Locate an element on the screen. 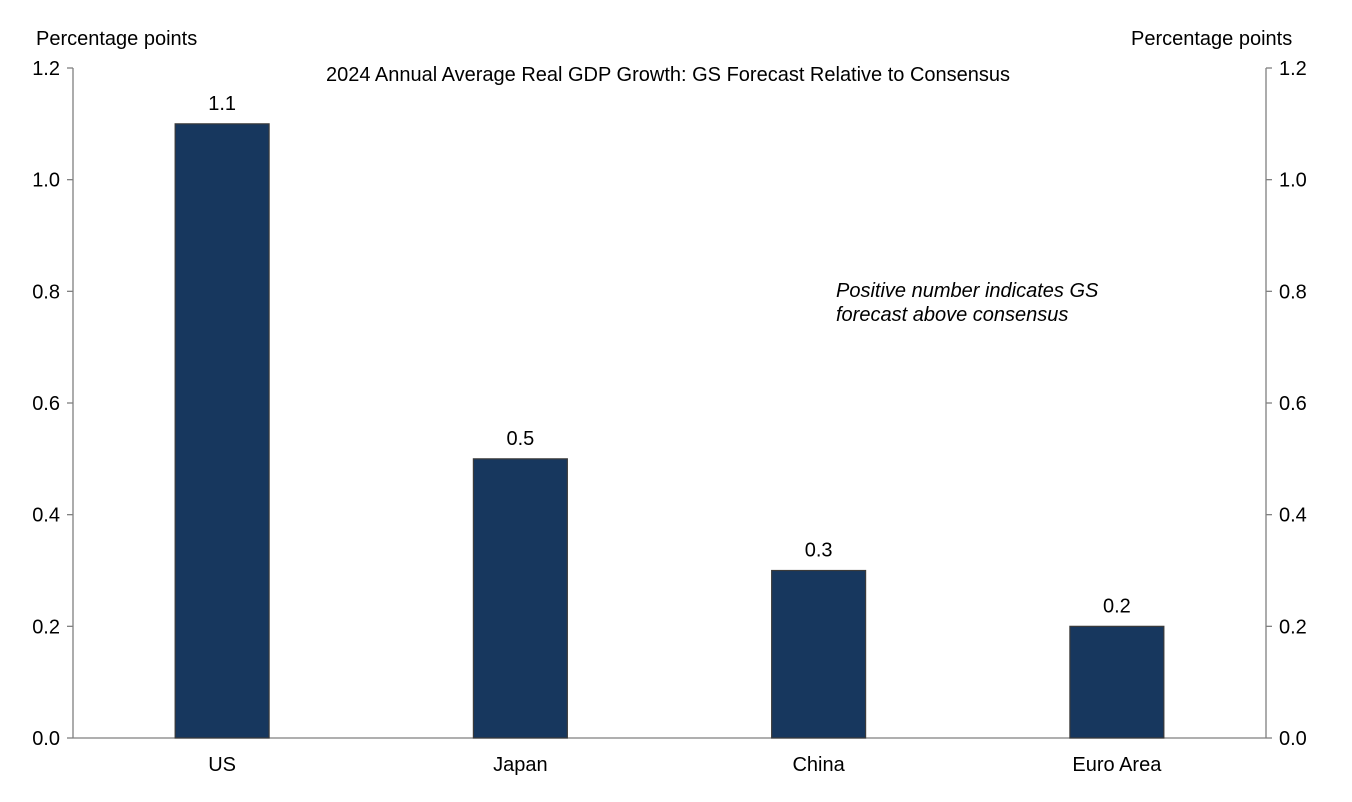  x-category-label: Euro Area is located at coordinates (1117, 765).